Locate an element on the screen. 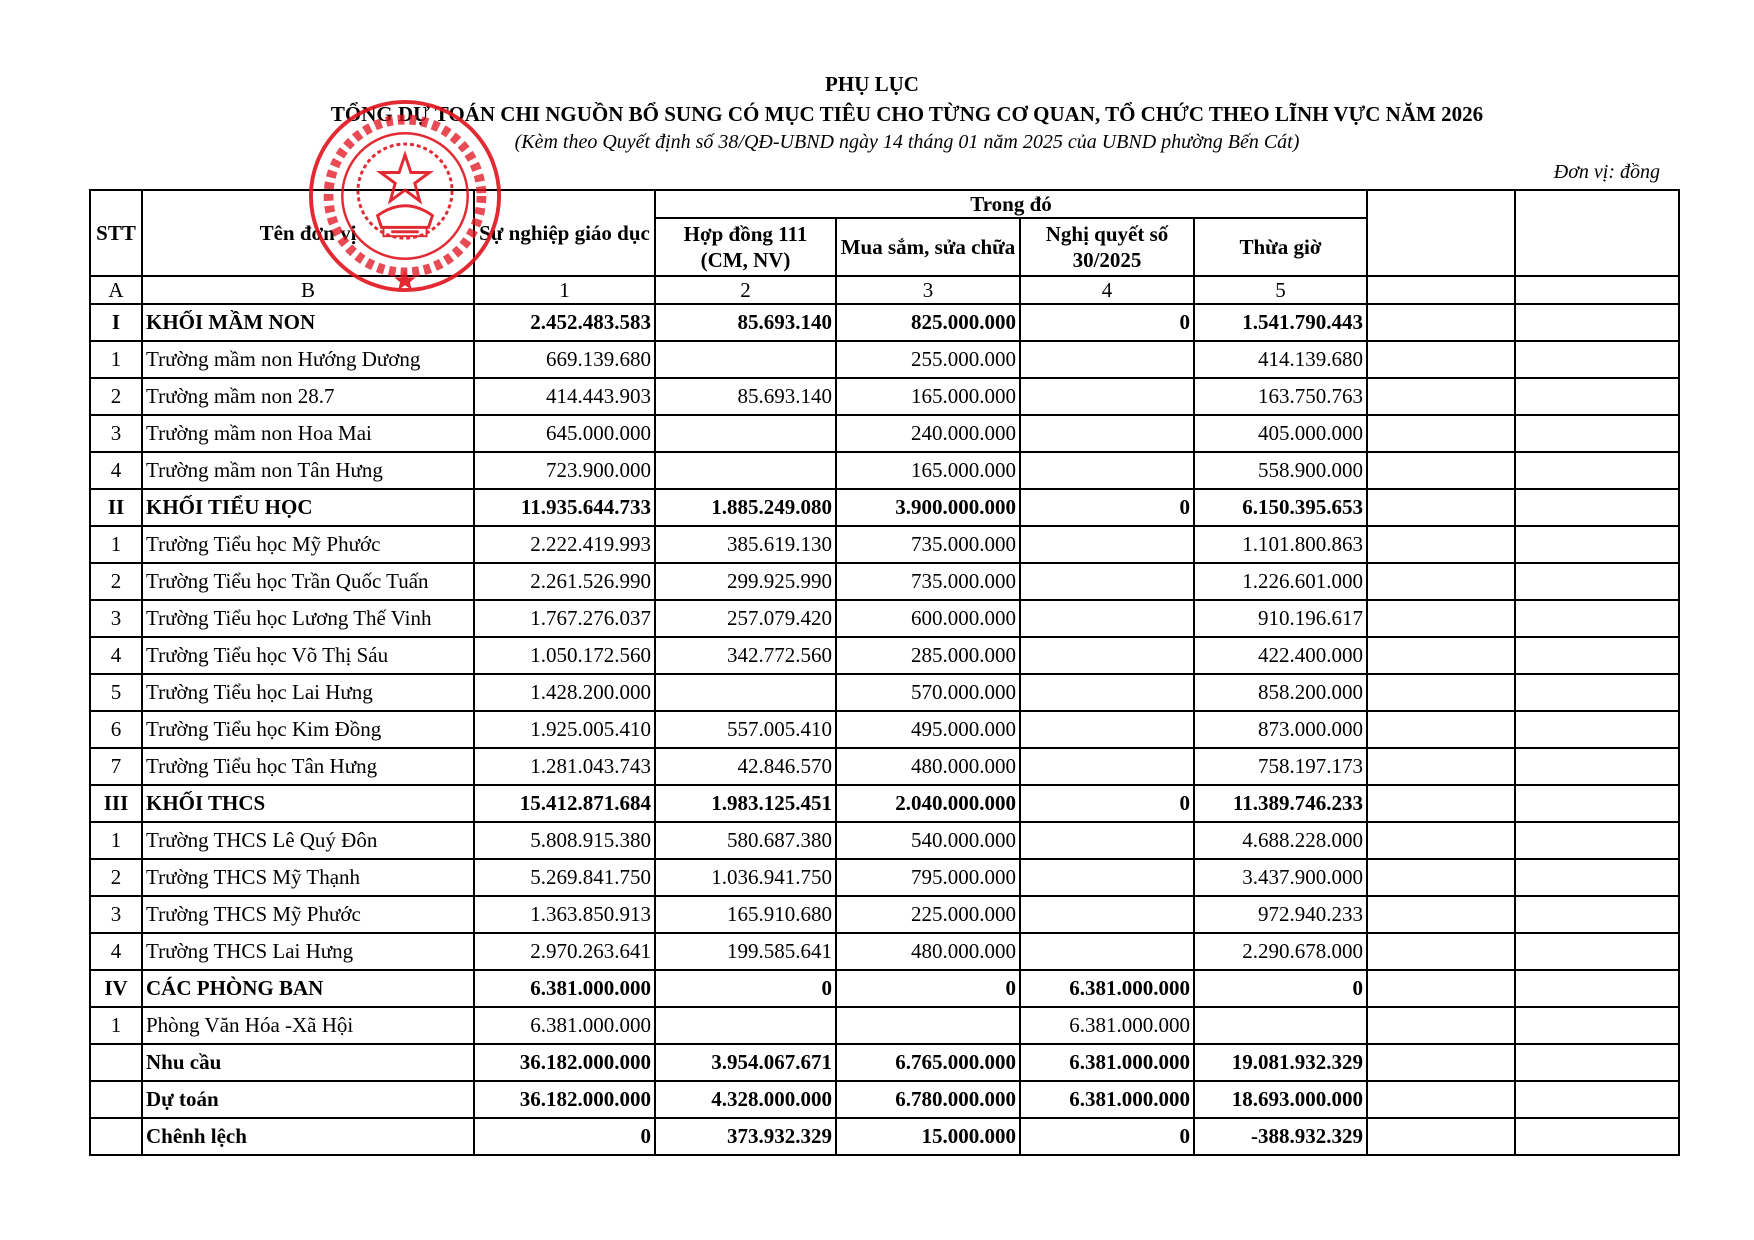  cell-name: Chênh lệch is located at coordinates (308, 1136).